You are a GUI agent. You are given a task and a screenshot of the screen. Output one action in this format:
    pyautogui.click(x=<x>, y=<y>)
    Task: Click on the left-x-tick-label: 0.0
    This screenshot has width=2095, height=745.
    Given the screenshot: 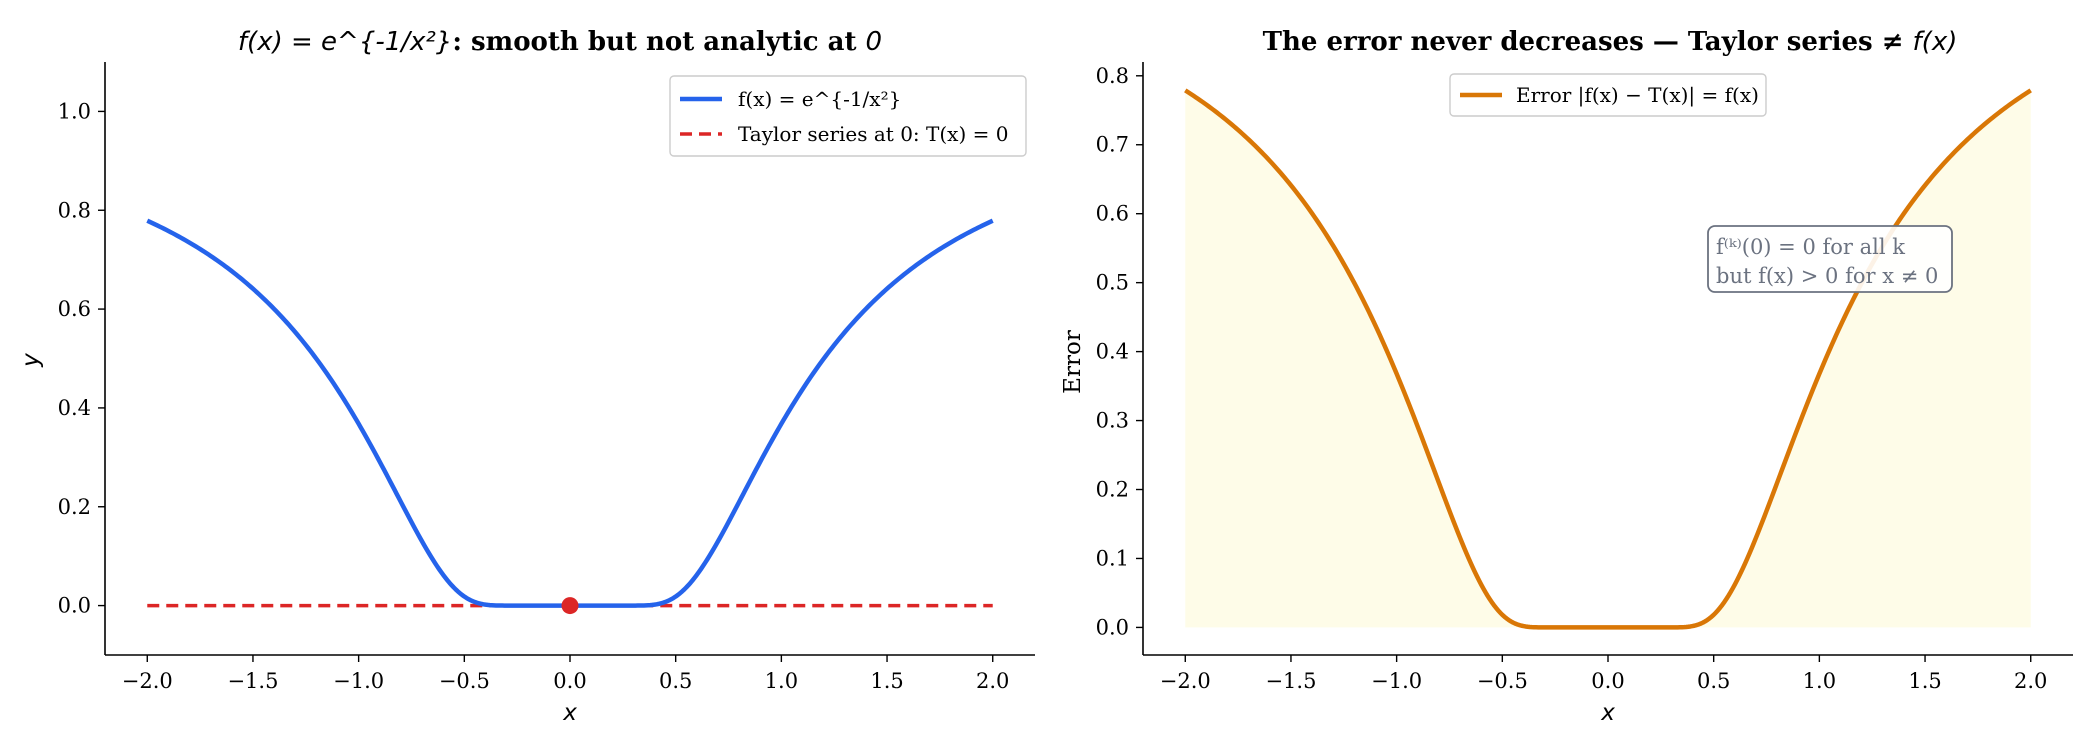 What is the action you would take?
    pyautogui.click(x=569, y=681)
    